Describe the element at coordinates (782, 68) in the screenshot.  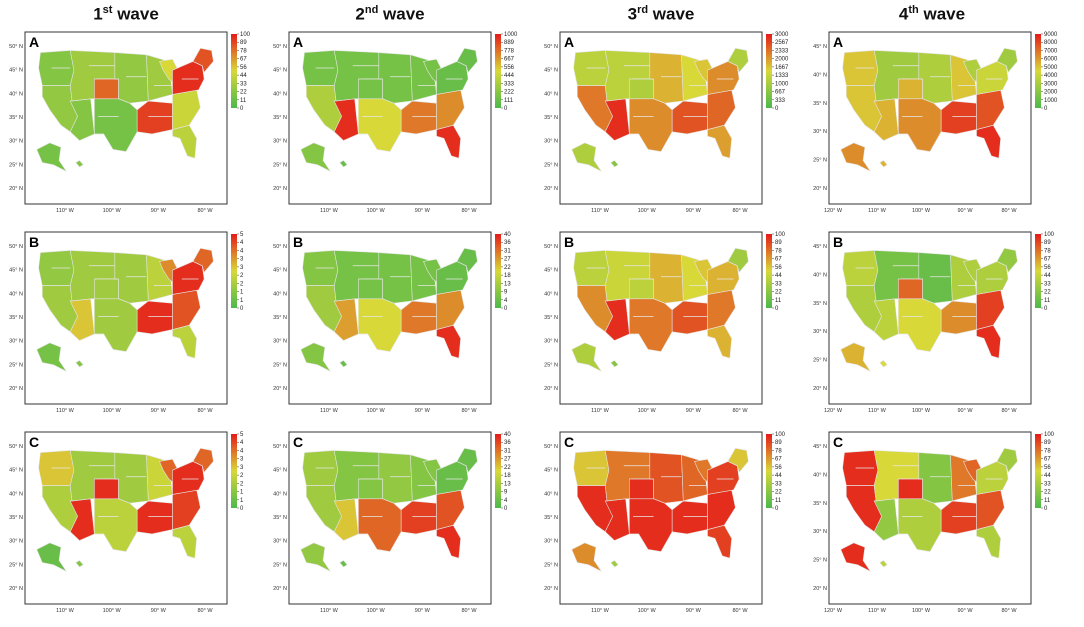
I see `legend-tick-label: 1667` at that location.